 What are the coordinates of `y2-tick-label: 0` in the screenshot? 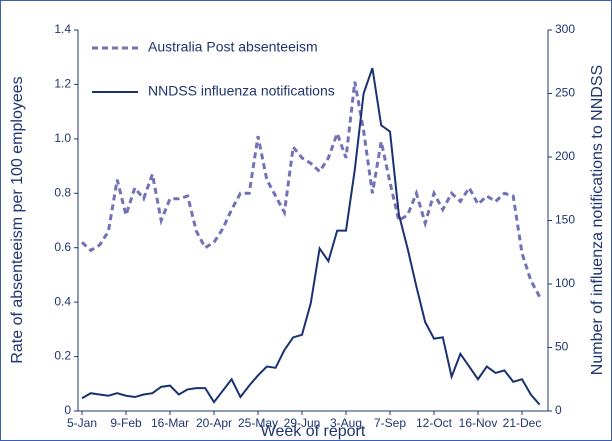 It's located at (558, 410).